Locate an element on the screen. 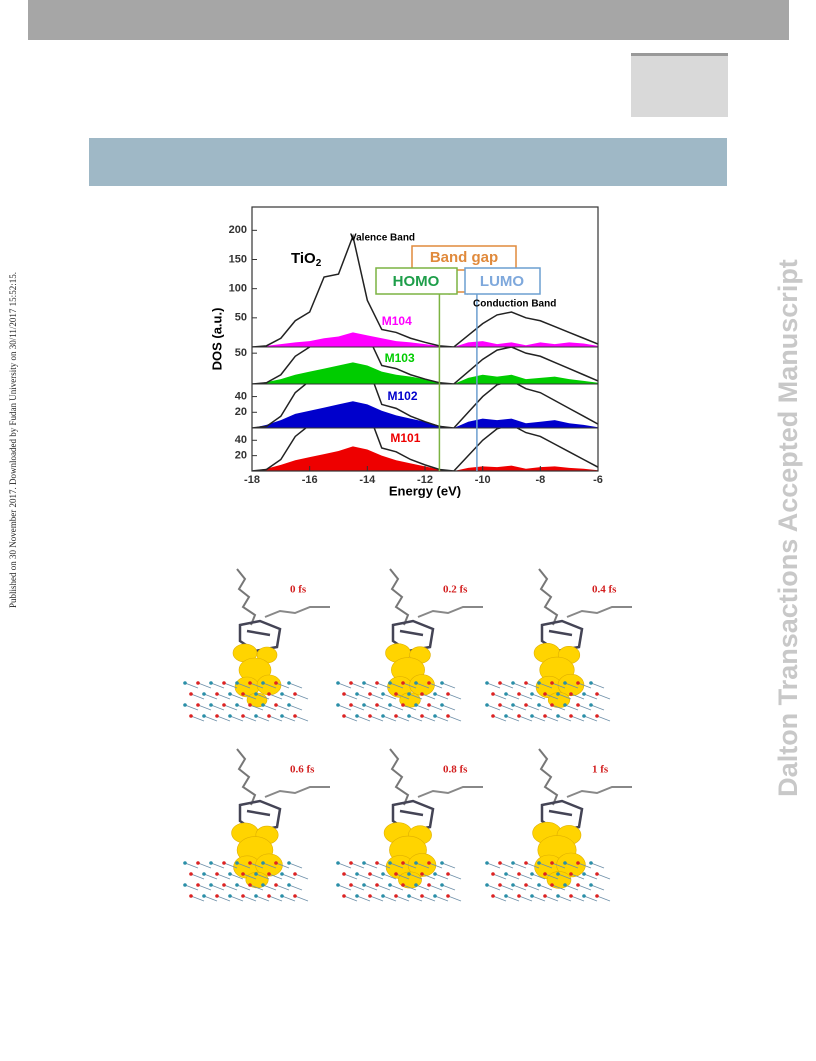 The image size is (816, 1061). frame: 0.6 fs is located at coordinates (256, 825).